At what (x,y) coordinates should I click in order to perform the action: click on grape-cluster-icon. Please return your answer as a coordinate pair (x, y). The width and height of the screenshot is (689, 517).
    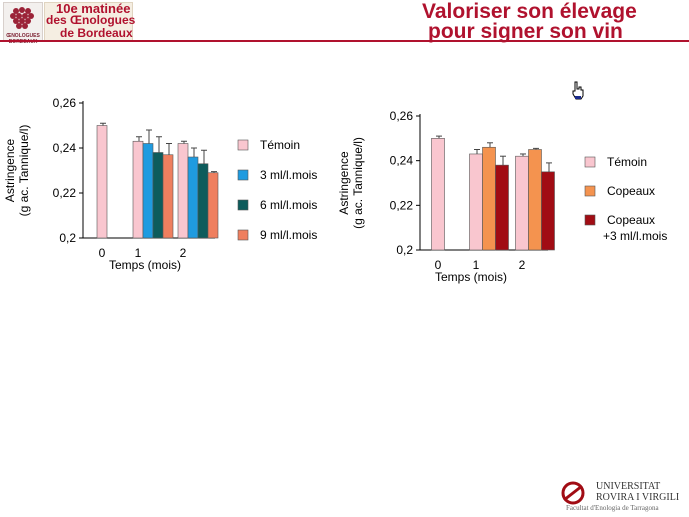
    Looking at the image, I should click on (22, 18).